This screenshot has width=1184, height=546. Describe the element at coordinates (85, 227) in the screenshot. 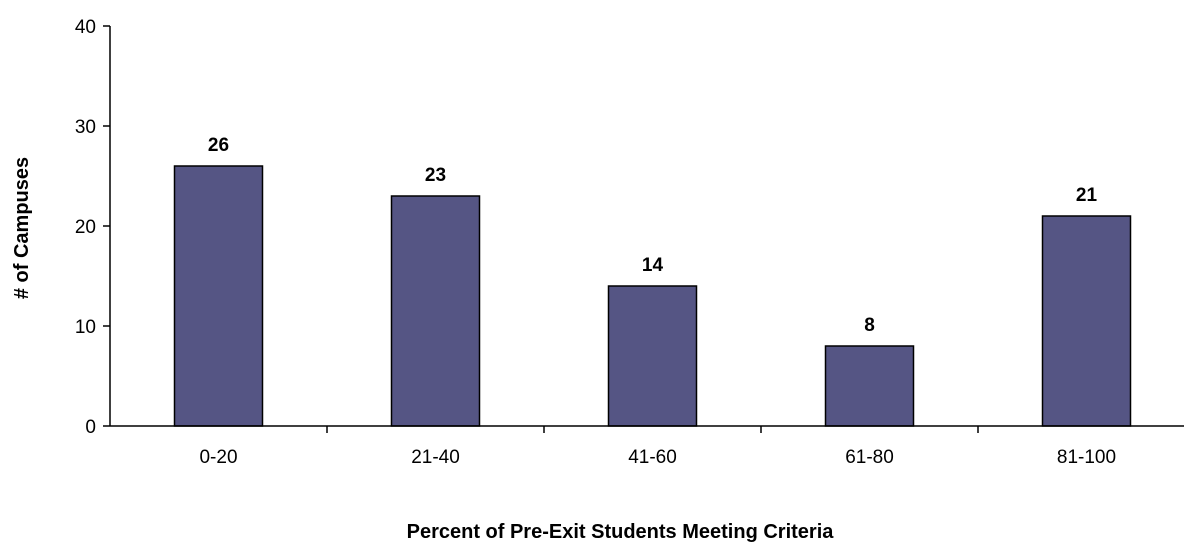

I see `y-tick-label: 20` at that location.